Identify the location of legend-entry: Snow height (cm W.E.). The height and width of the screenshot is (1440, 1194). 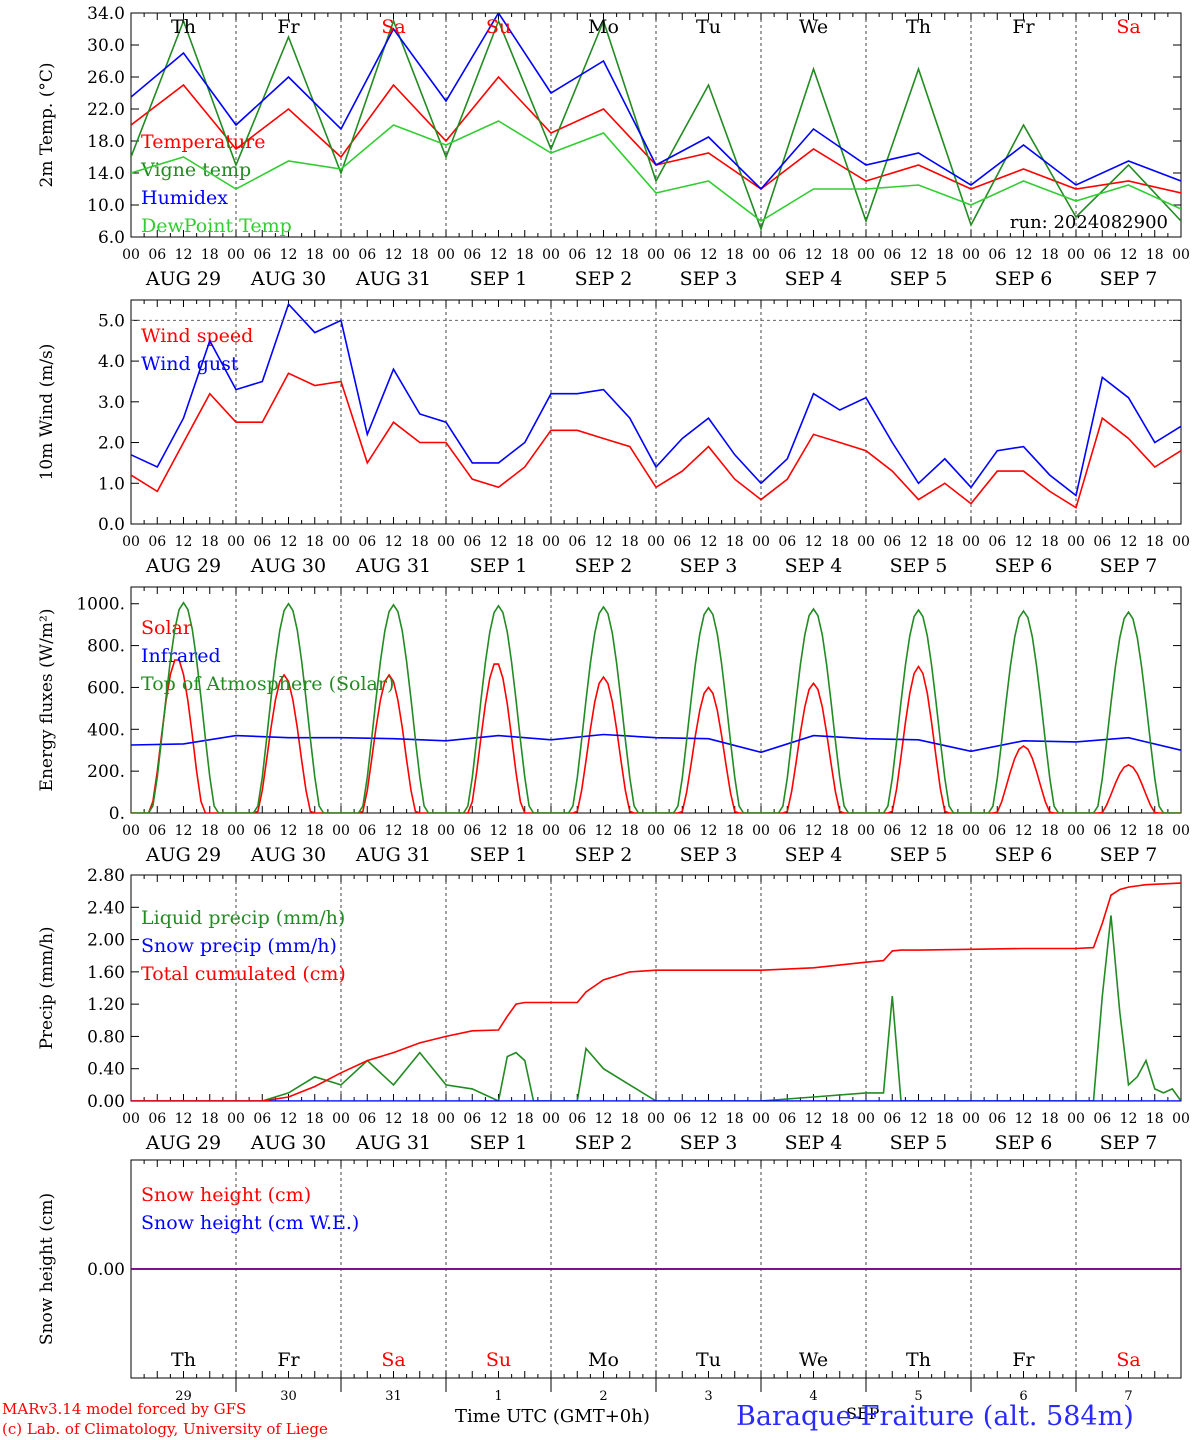
(250, 1223).